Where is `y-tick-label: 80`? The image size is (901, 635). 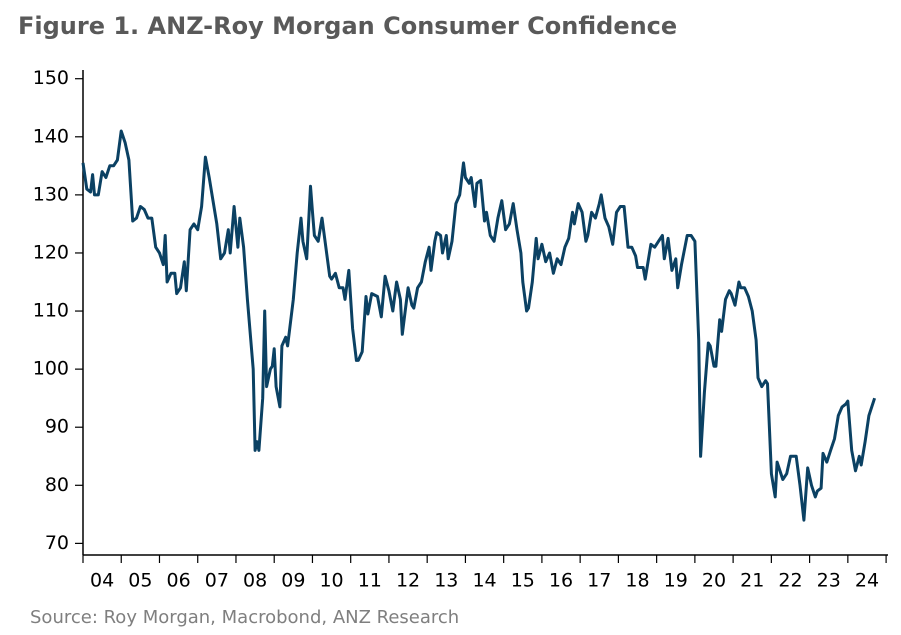
y-tick-label: 80 is located at coordinates (57, 485).